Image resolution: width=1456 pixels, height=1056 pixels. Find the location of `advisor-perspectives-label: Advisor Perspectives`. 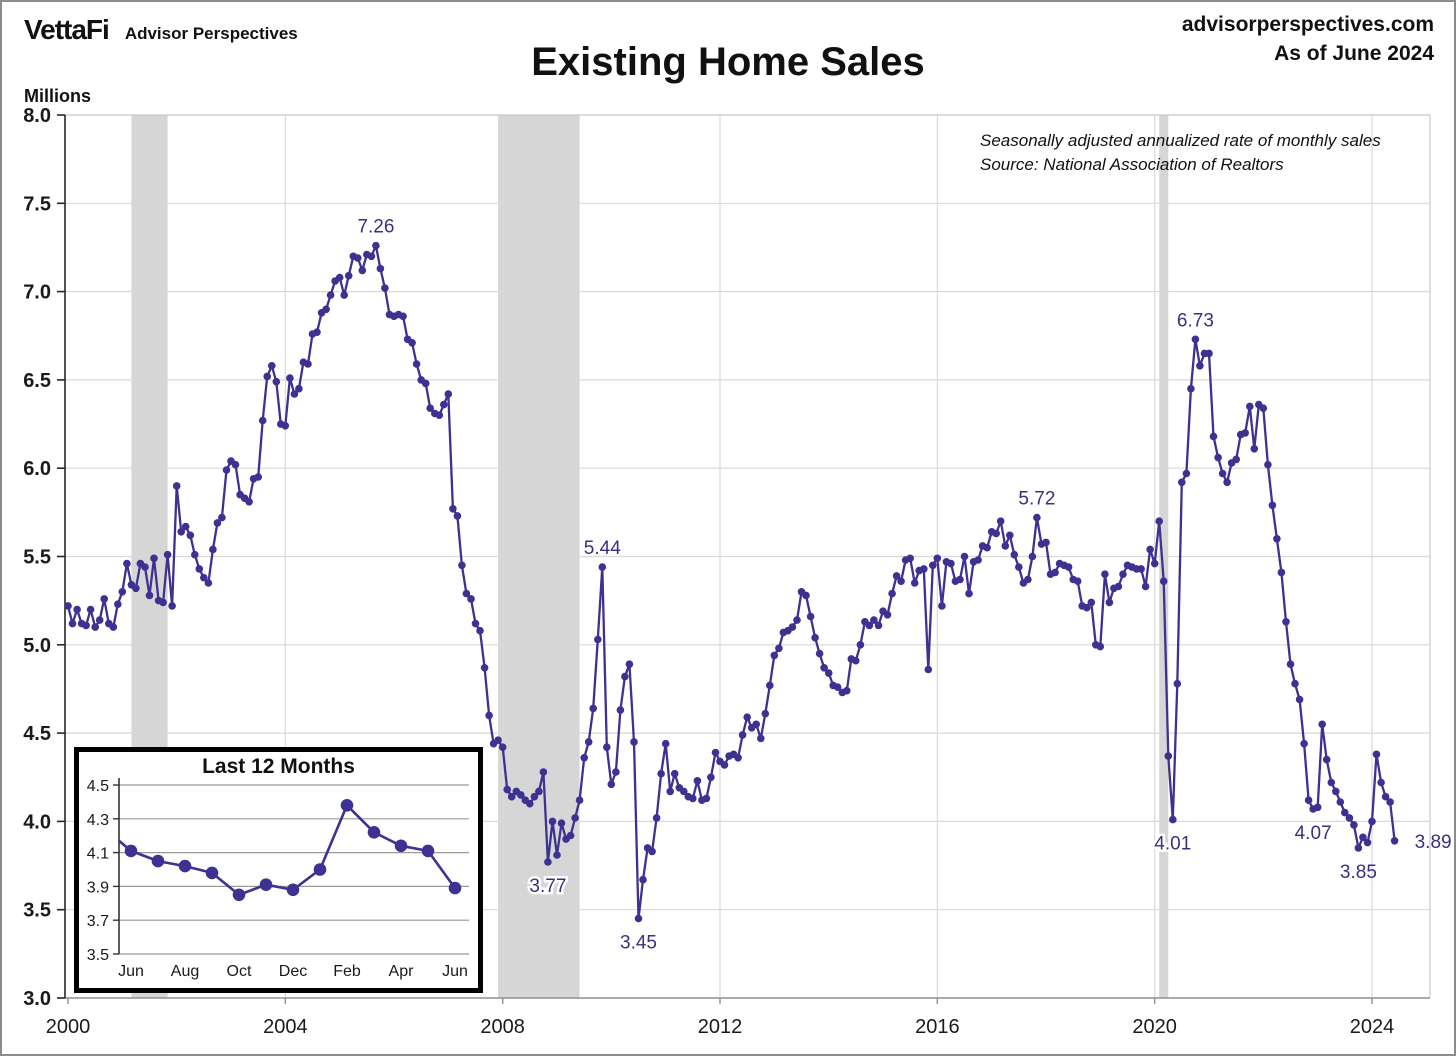

advisor-perspectives-label: Advisor Perspectives is located at coordinates (211, 33).